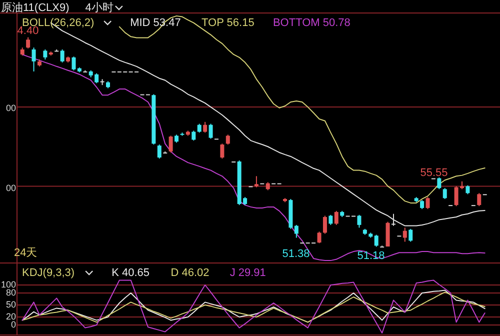  Describe the element at coordinates (13, 324) in the screenshot. I see `y-tick-label: 0` at that location.